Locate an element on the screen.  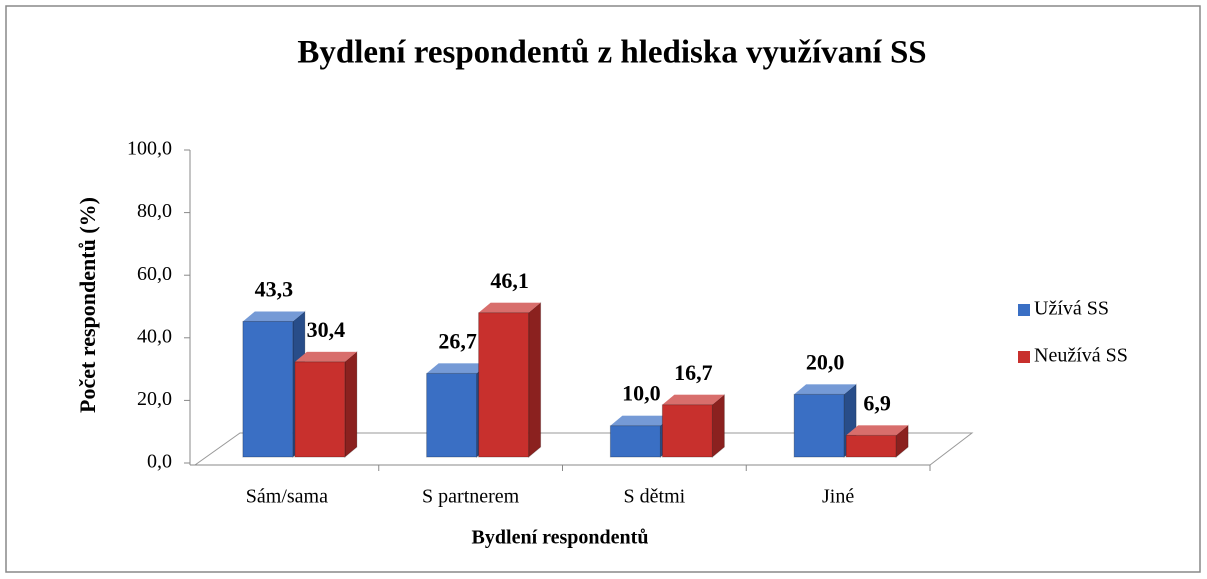
data-label: 30,4 is located at coordinates (326, 329).